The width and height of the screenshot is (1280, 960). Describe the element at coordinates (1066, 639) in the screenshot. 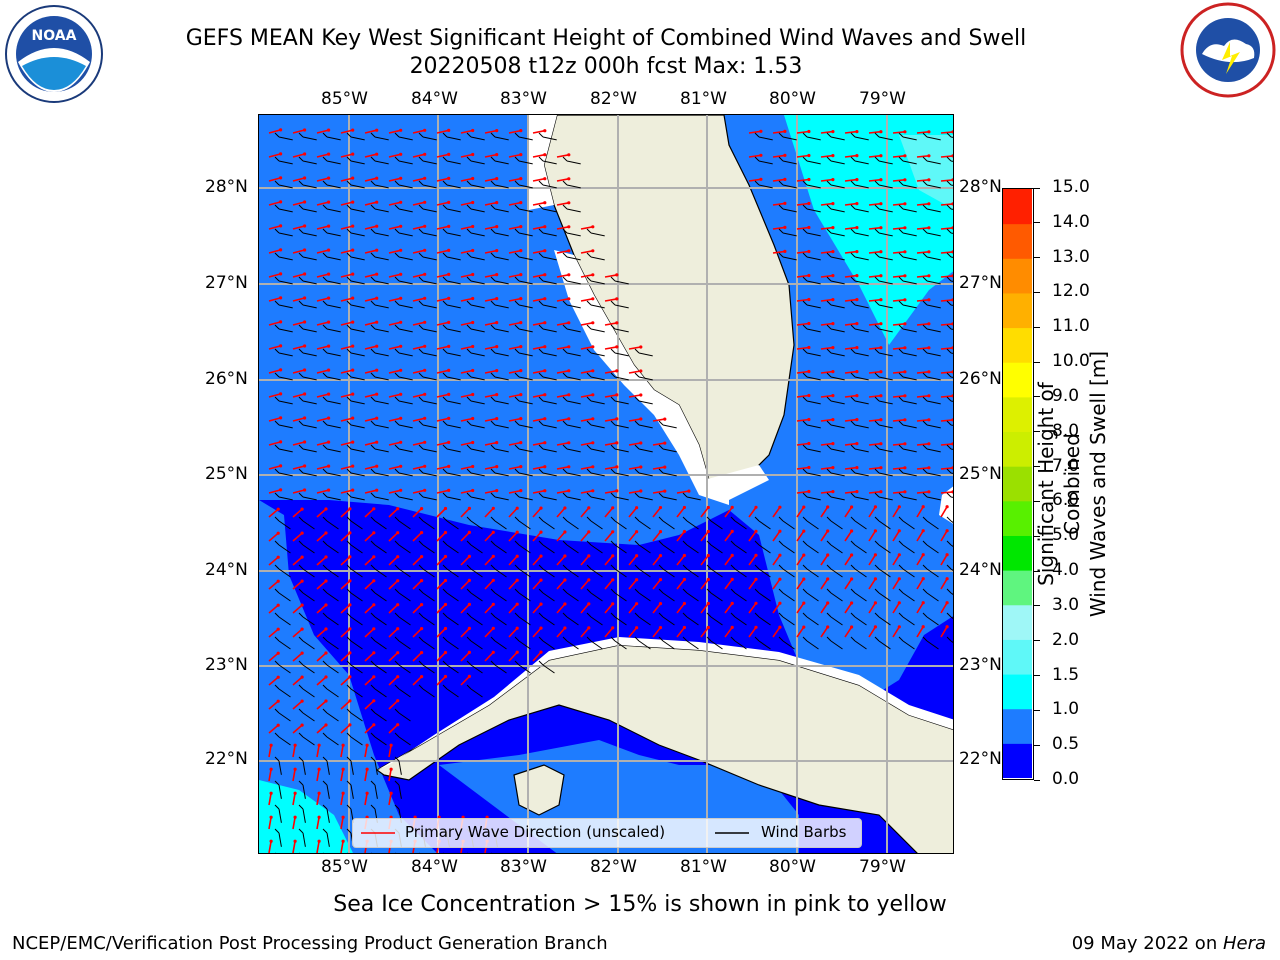

I see `colorbar-tick-label: 2.0` at that location.